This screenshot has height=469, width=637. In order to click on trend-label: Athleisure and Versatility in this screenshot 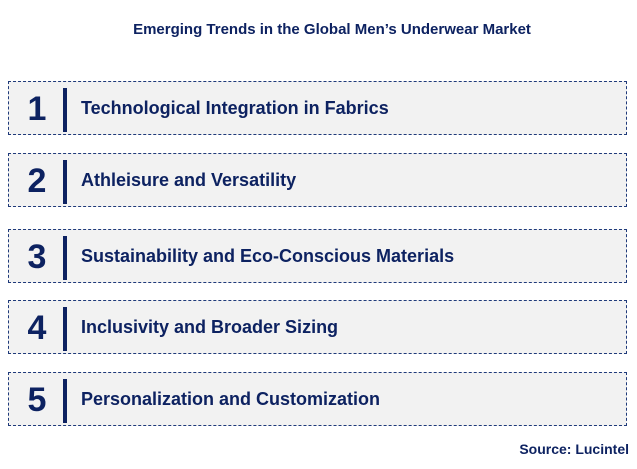, I will do `click(189, 180)`.